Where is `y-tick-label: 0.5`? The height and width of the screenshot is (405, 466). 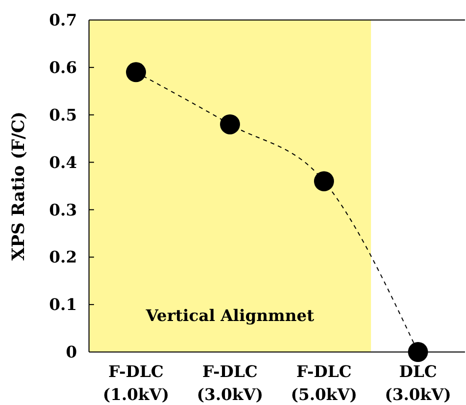
y-tick-label: 0.5 is located at coordinates (63, 114).